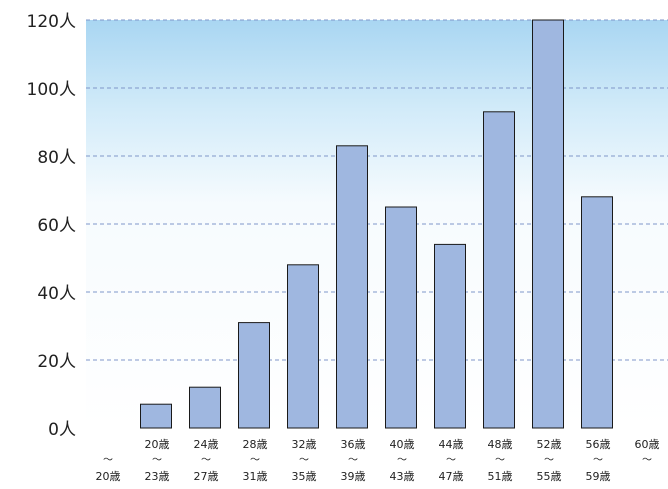 This screenshot has height=489, width=668. I want to click on x-tick-label-bottom: 59歳, so click(598, 476).